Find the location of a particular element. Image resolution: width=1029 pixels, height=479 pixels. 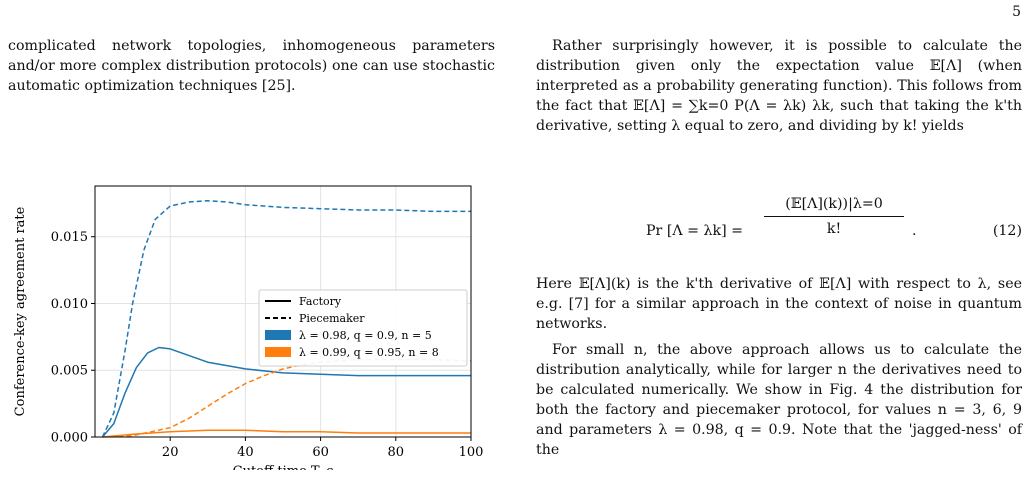

equation-lhs: Pr [Λ = λk] = is located at coordinates (695, 231).